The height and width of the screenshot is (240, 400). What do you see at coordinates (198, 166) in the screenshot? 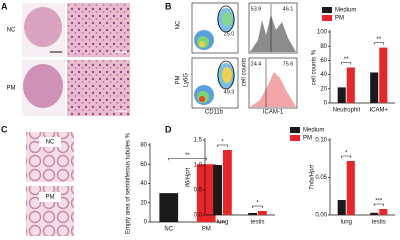
I see `y-tick-label: 1.0` at bounding box center [198, 166].